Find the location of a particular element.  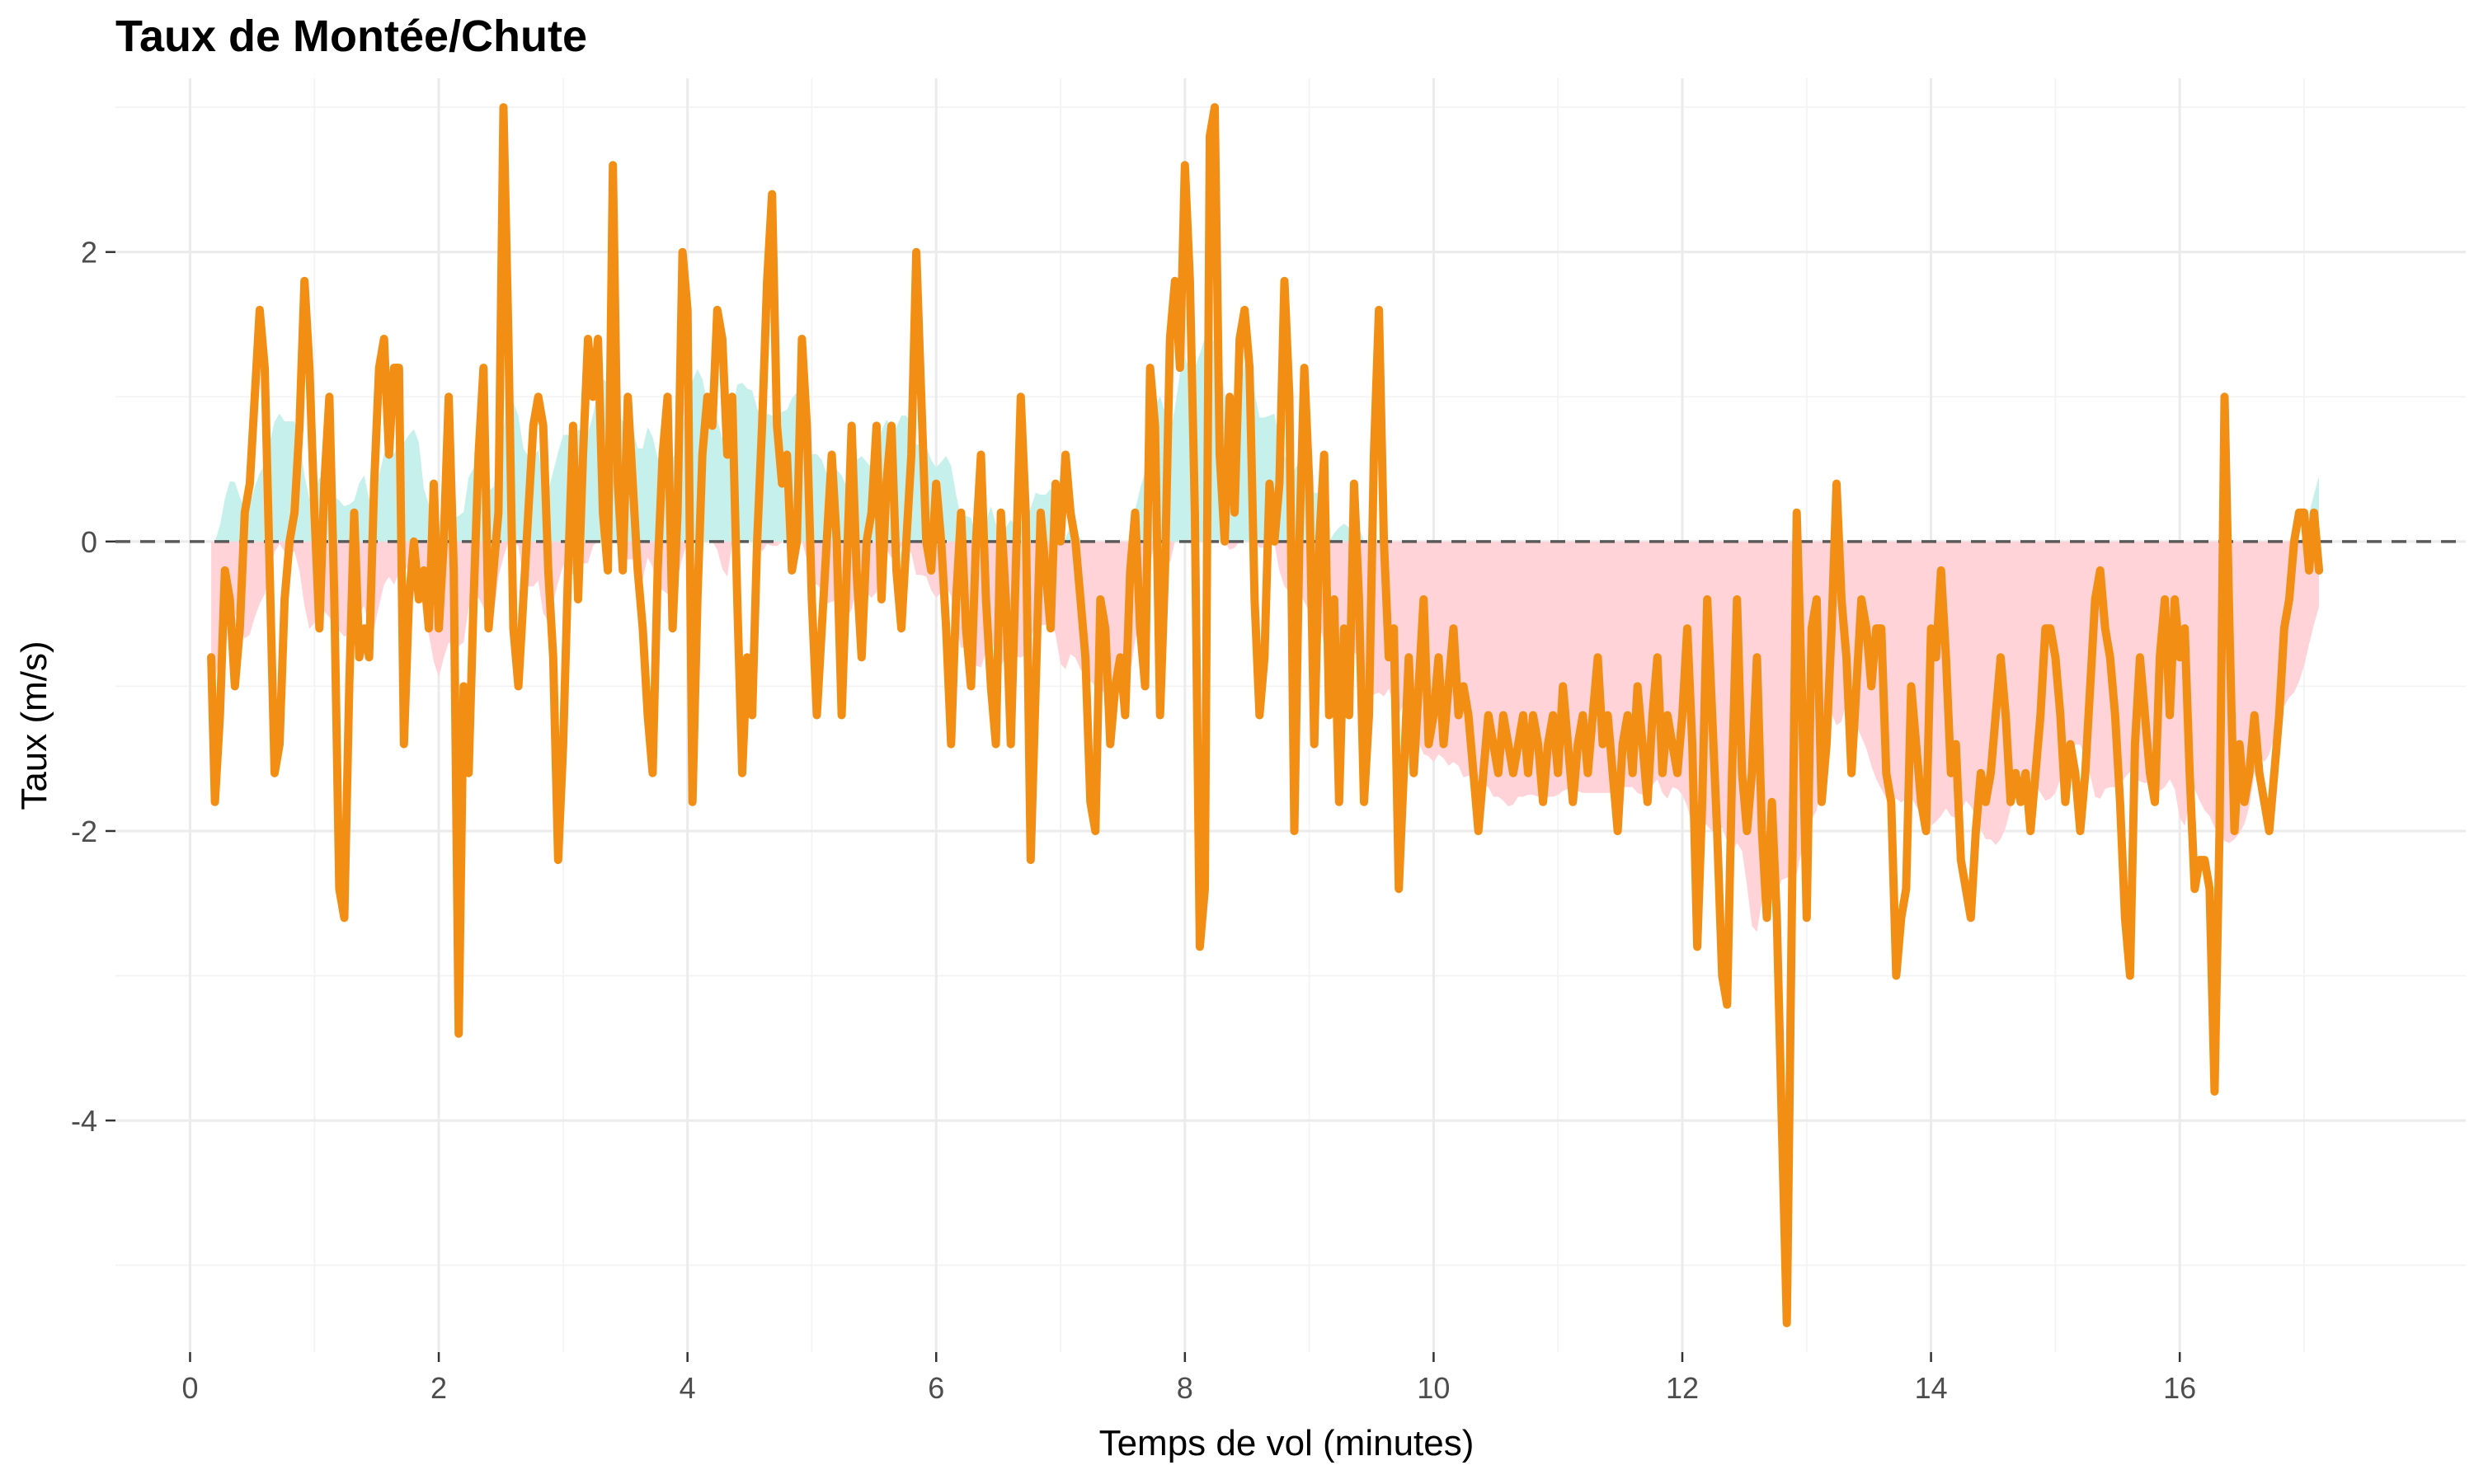

y-axis: -4 -2 0 2 is located at coordinates (93, 687).